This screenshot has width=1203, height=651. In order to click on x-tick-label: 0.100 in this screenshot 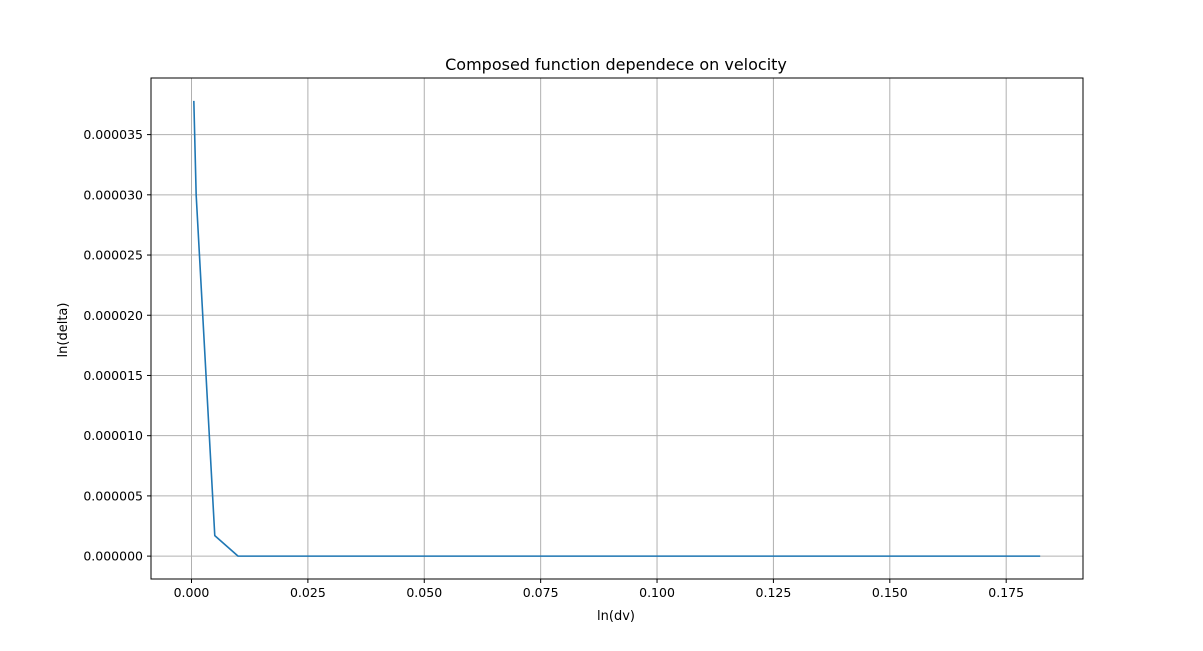, I will do `click(657, 592)`.